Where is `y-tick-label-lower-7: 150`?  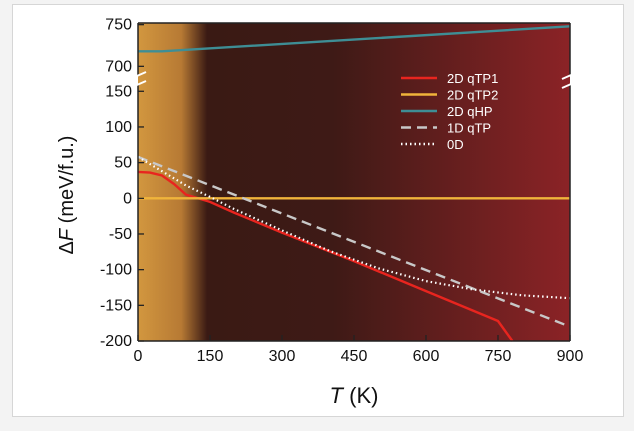 y-tick-label-lower-7: 150 is located at coordinates (118, 91).